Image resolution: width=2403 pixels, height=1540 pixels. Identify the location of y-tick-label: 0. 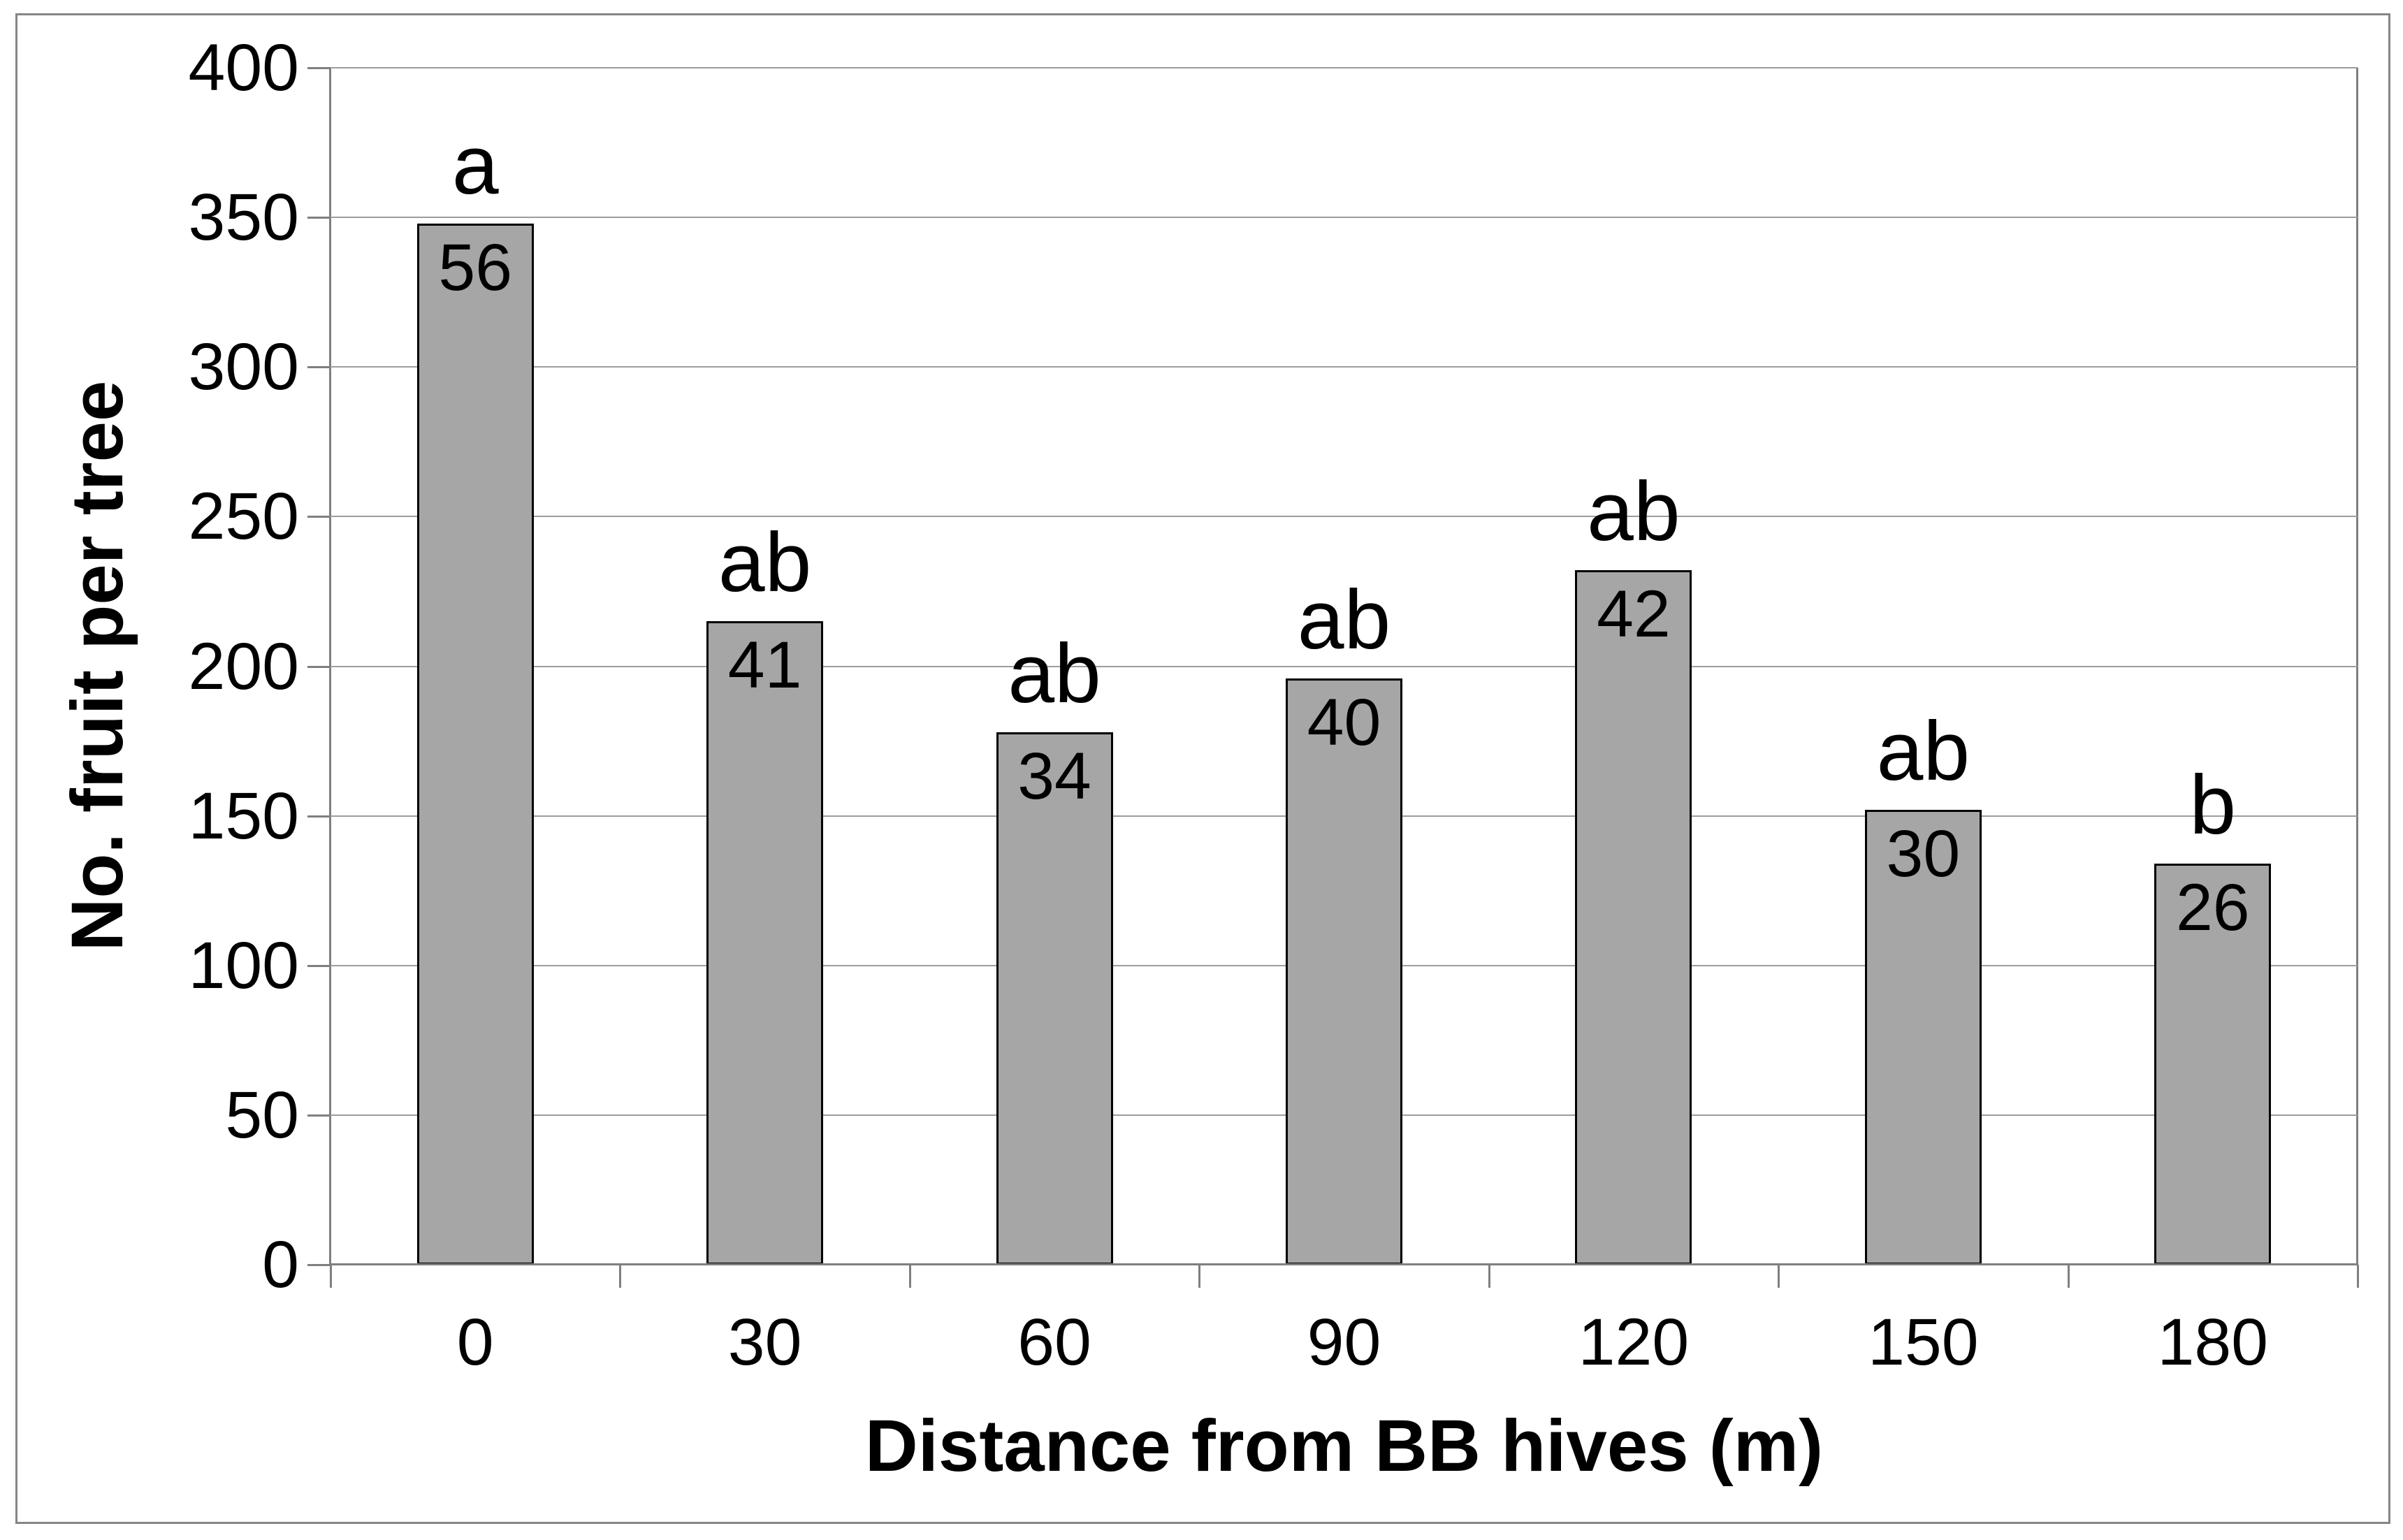
(281, 1265).